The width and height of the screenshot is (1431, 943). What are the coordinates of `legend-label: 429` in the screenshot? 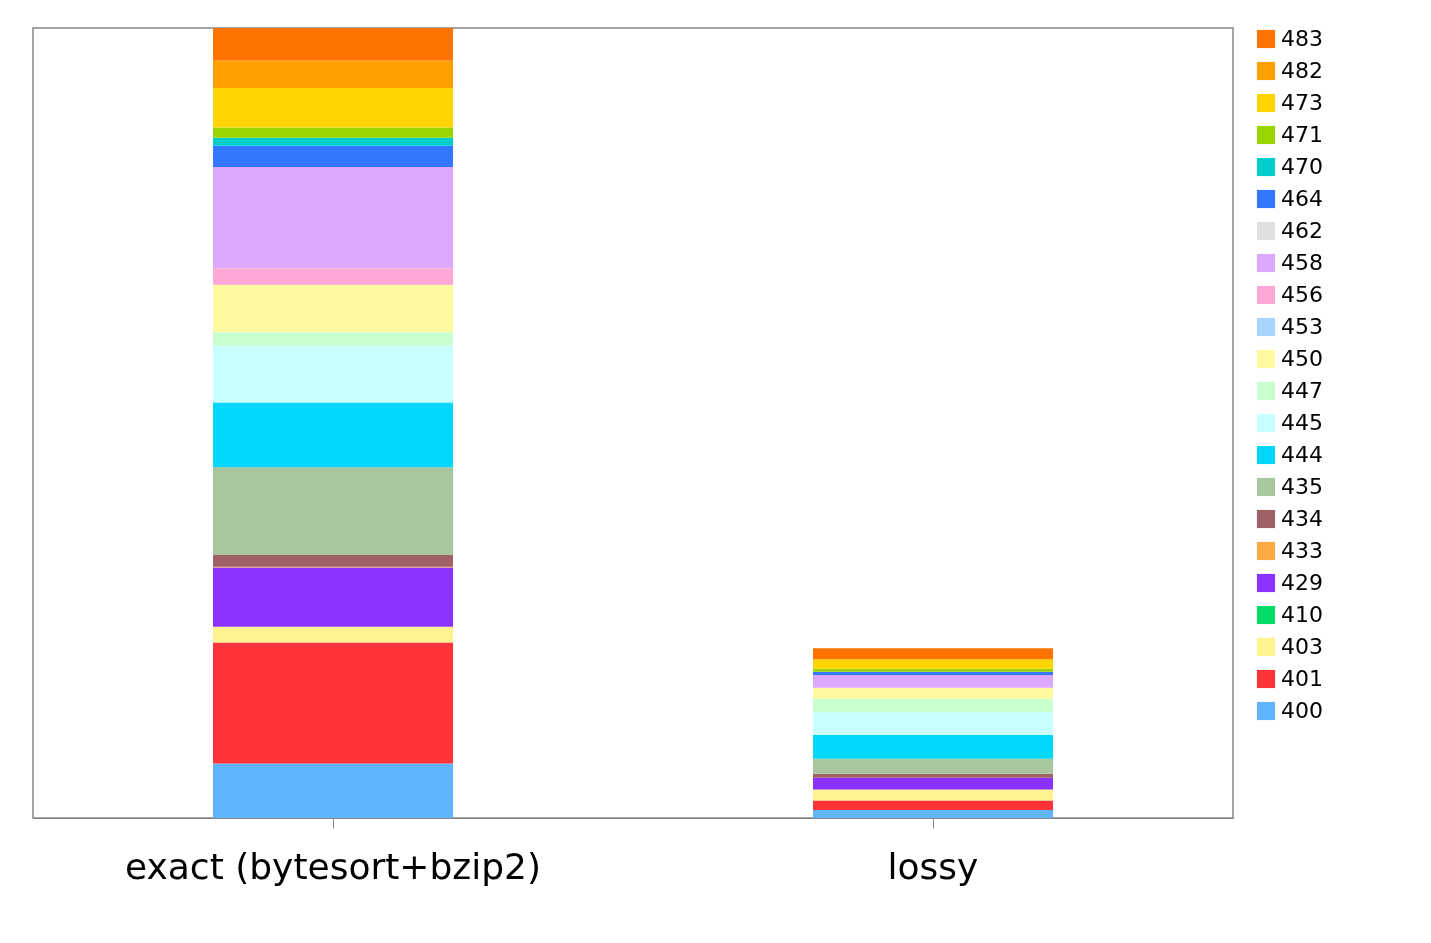 It's located at (1302, 582).